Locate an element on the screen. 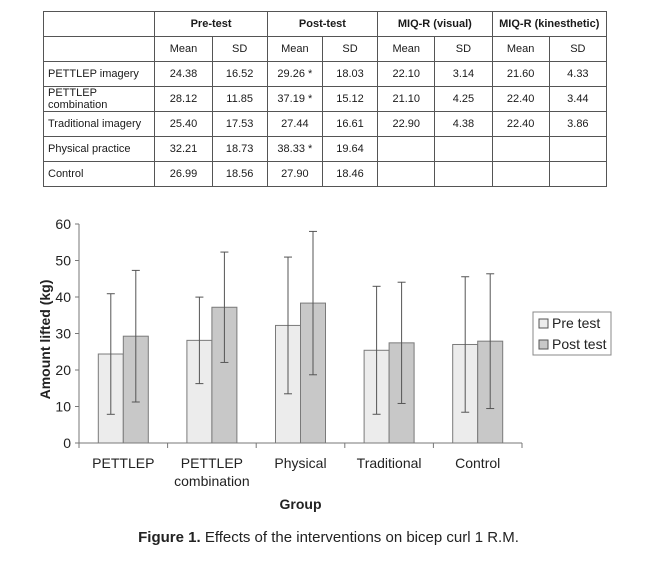 The image size is (657, 572). table-cell: 24.38 is located at coordinates (183, 74).